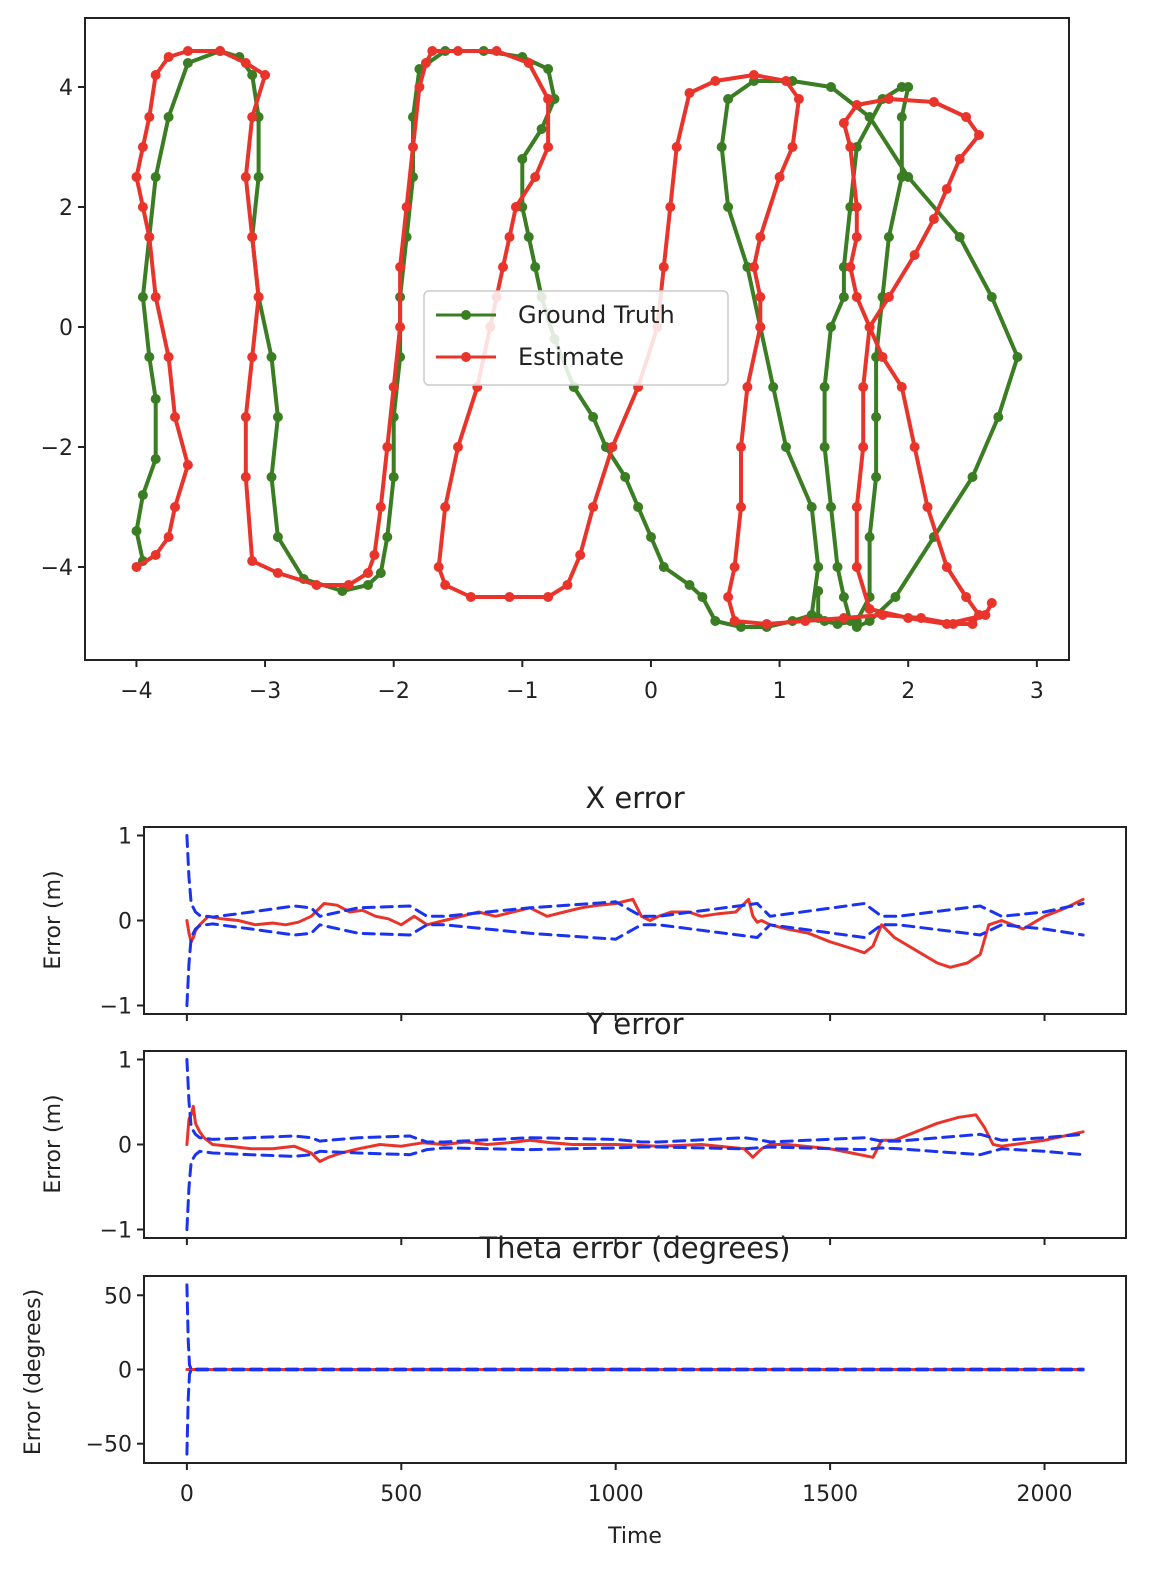 This screenshot has width=1174, height=1584. I want to click on x-tick-label: 2, so click(908, 691).